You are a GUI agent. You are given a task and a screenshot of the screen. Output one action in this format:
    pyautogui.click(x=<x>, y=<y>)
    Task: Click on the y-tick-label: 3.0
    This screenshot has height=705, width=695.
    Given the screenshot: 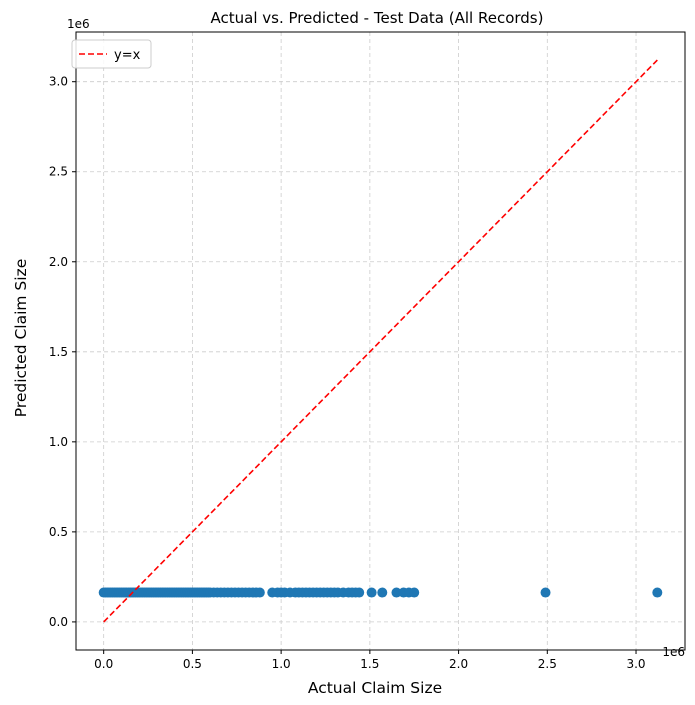 What is the action you would take?
    pyautogui.click(x=58, y=82)
    